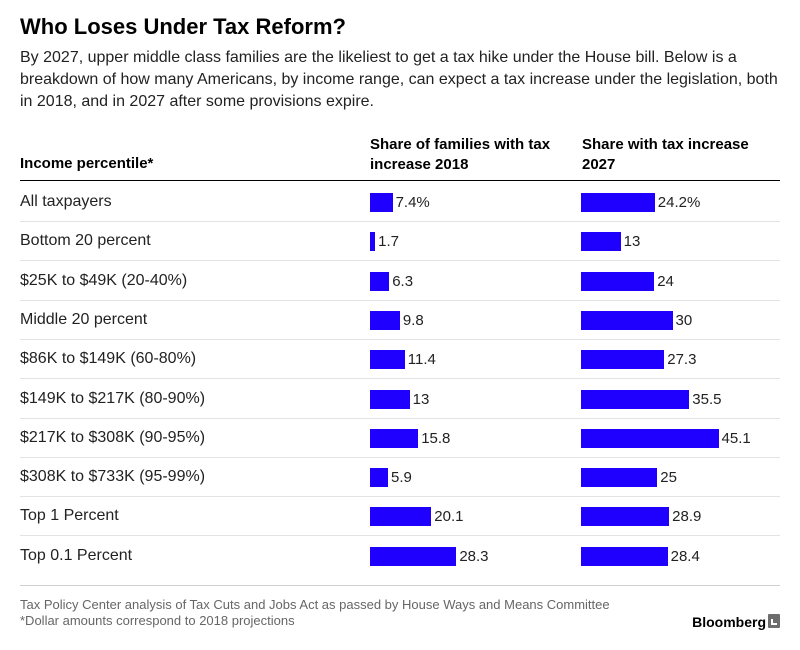 This screenshot has height=650, width=800. I want to click on value-label-2027: 24, so click(665, 281).